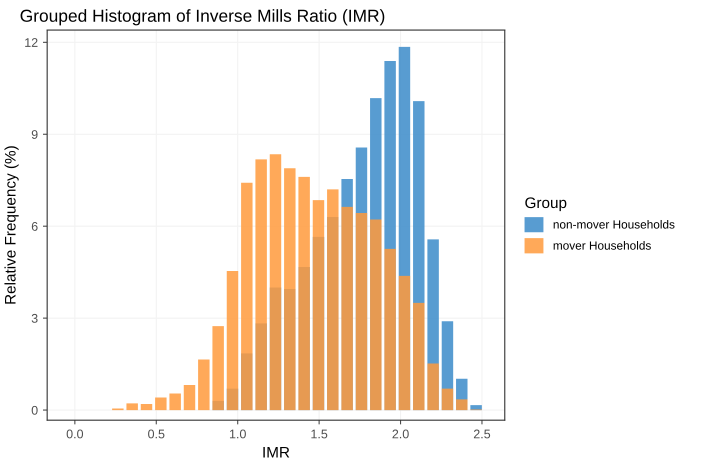  I want to click on legend-label: mover Households, so click(602, 245).